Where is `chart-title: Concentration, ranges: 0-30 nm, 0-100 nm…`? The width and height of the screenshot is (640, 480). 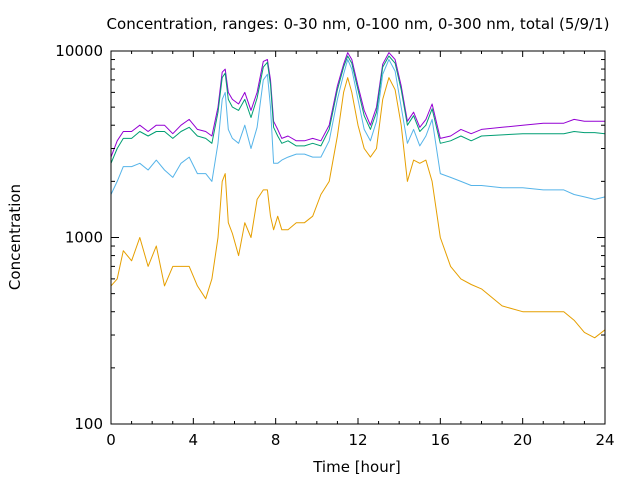
chart-title: Concentration, ranges: 0-30 nm, 0-100 nm… is located at coordinates (358, 24).